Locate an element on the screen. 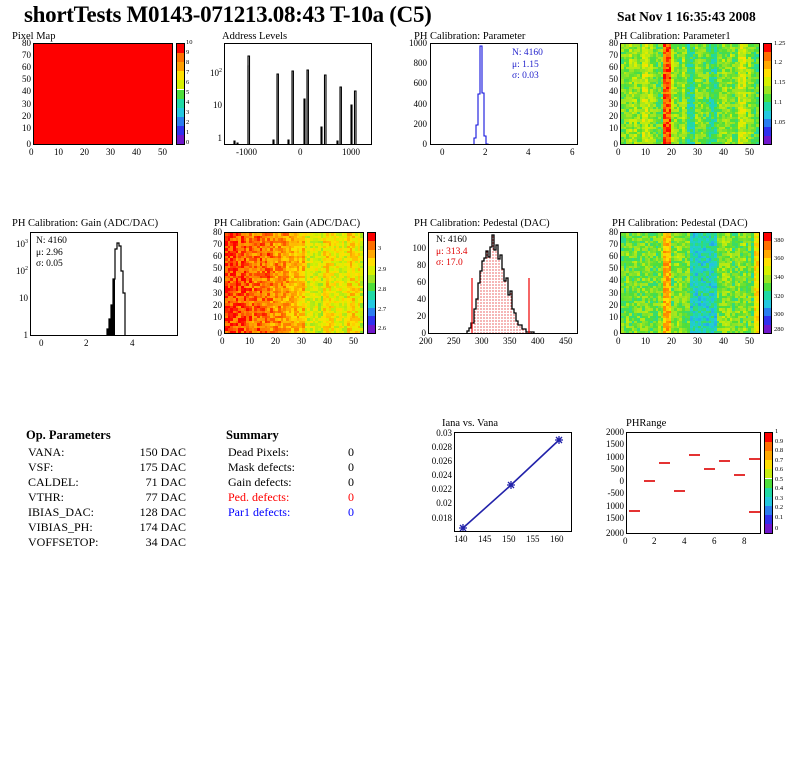 The image size is (796, 772). colorbar-tick: 0.4 is located at coordinates (779, 488).